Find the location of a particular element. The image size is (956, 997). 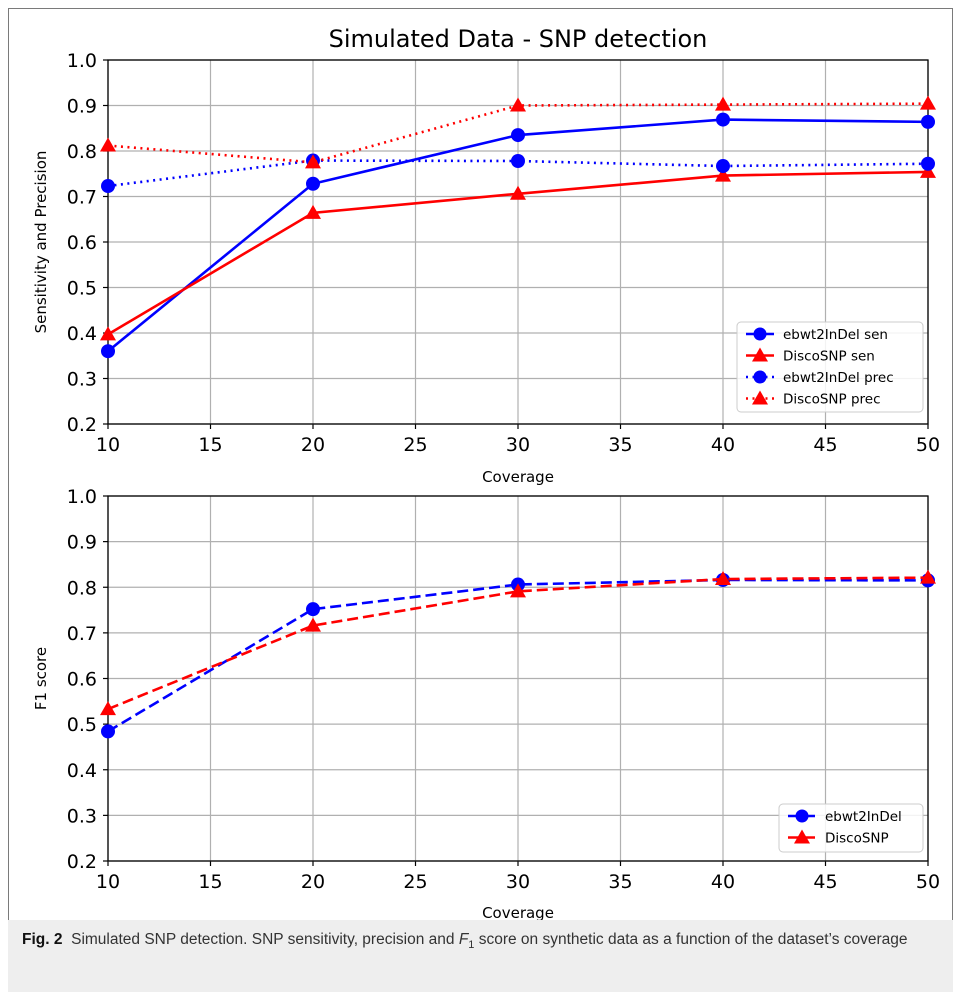

series-DiscoSNP-prec is located at coordinates (518, 132).